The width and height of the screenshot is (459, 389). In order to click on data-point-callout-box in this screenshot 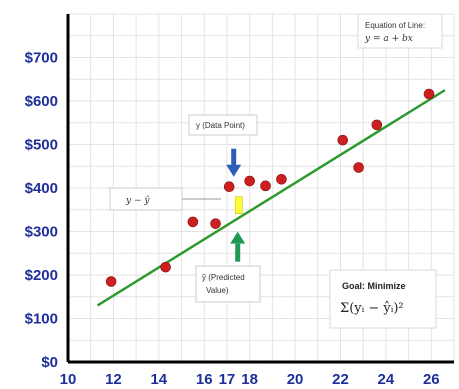, I will do `click(223, 125)`.